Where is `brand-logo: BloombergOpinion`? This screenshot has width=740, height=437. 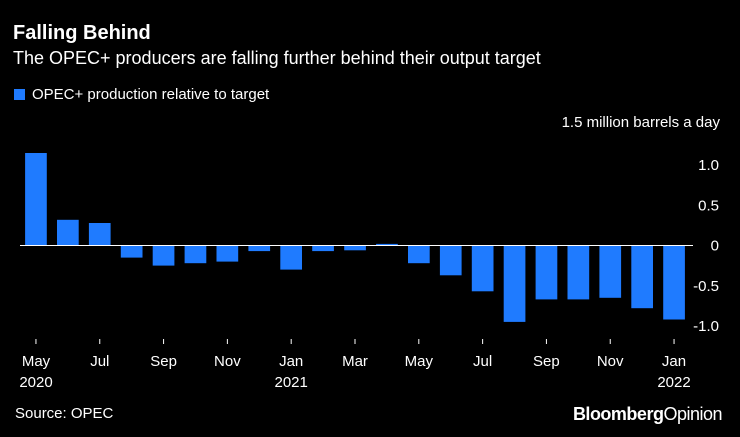
brand-logo: BloombergOpinion is located at coordinates (647, 414).